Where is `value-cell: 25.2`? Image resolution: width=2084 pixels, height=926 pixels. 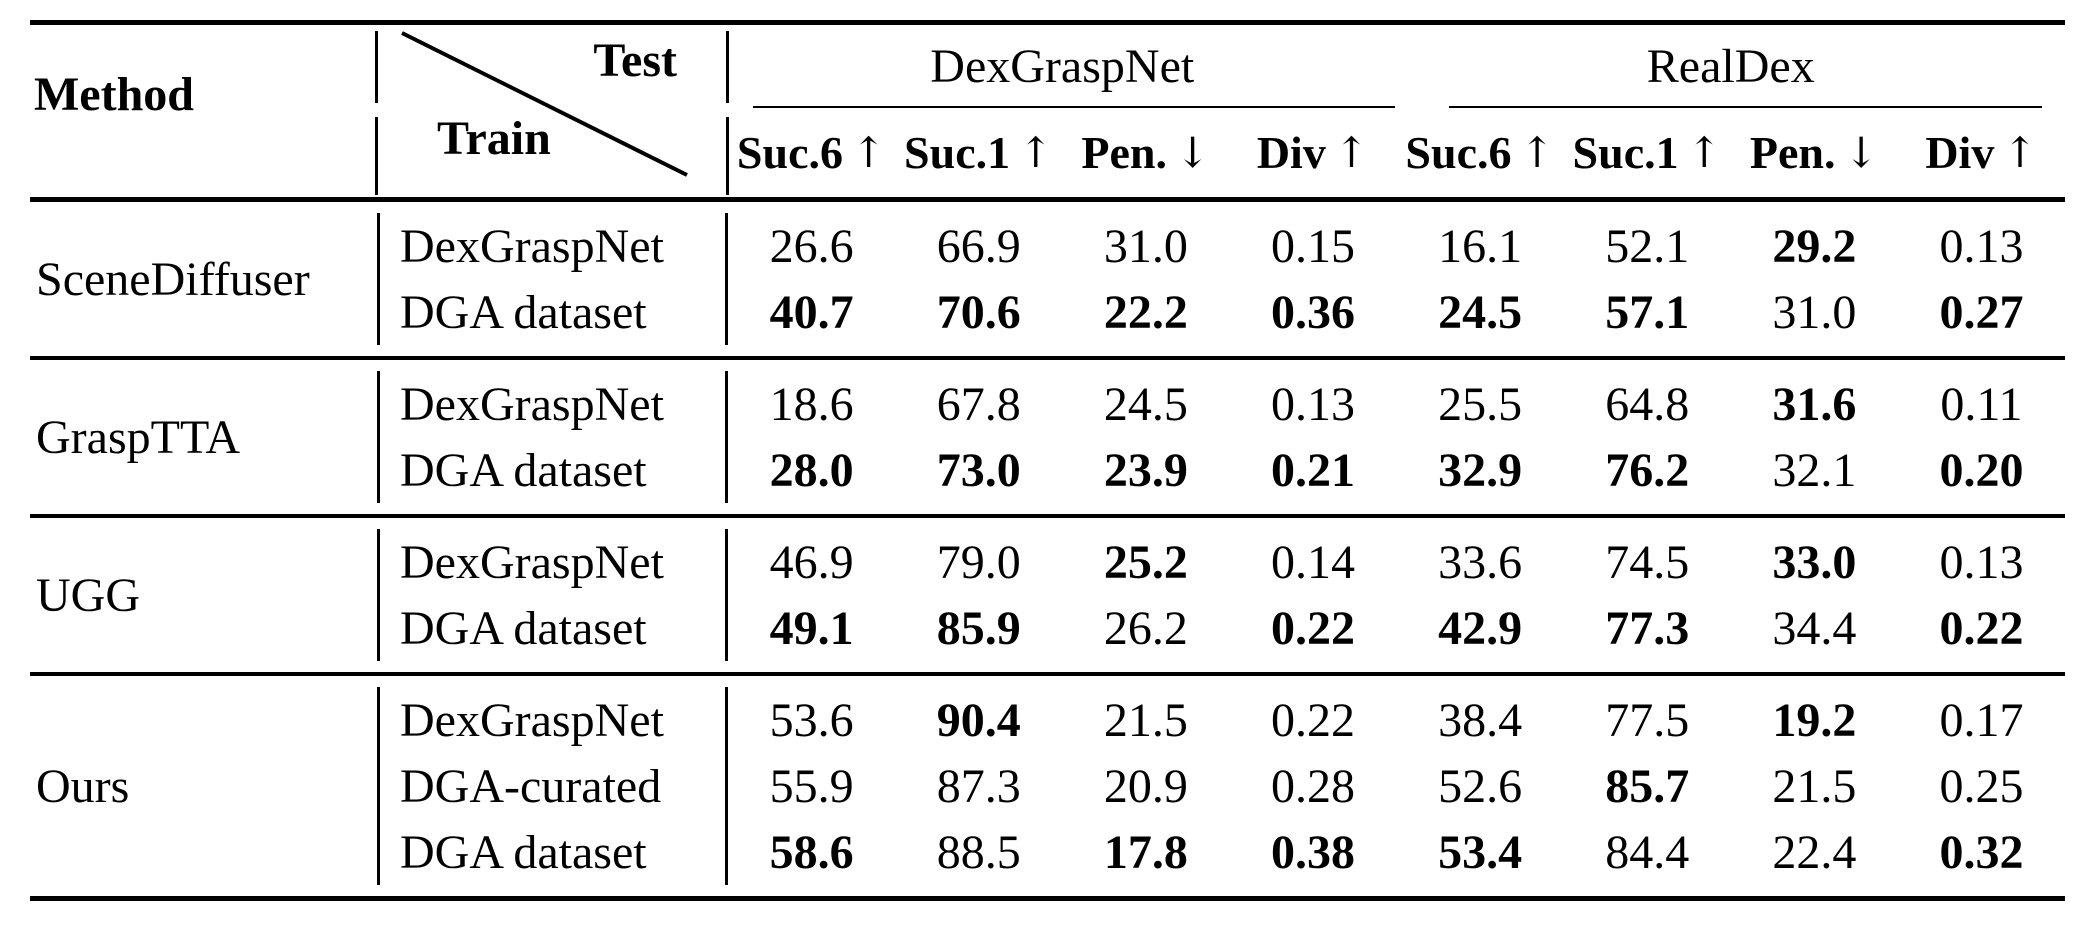 value-cell: 25.2 is located at coordinates (1145, 562).